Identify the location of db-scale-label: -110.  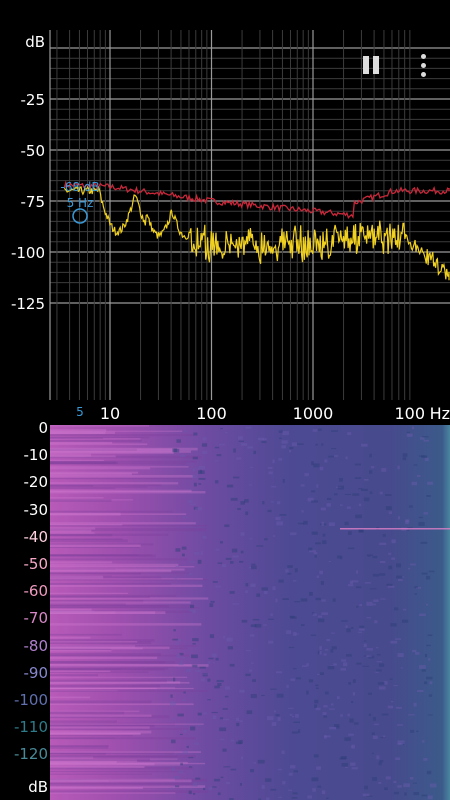
(30, 727).